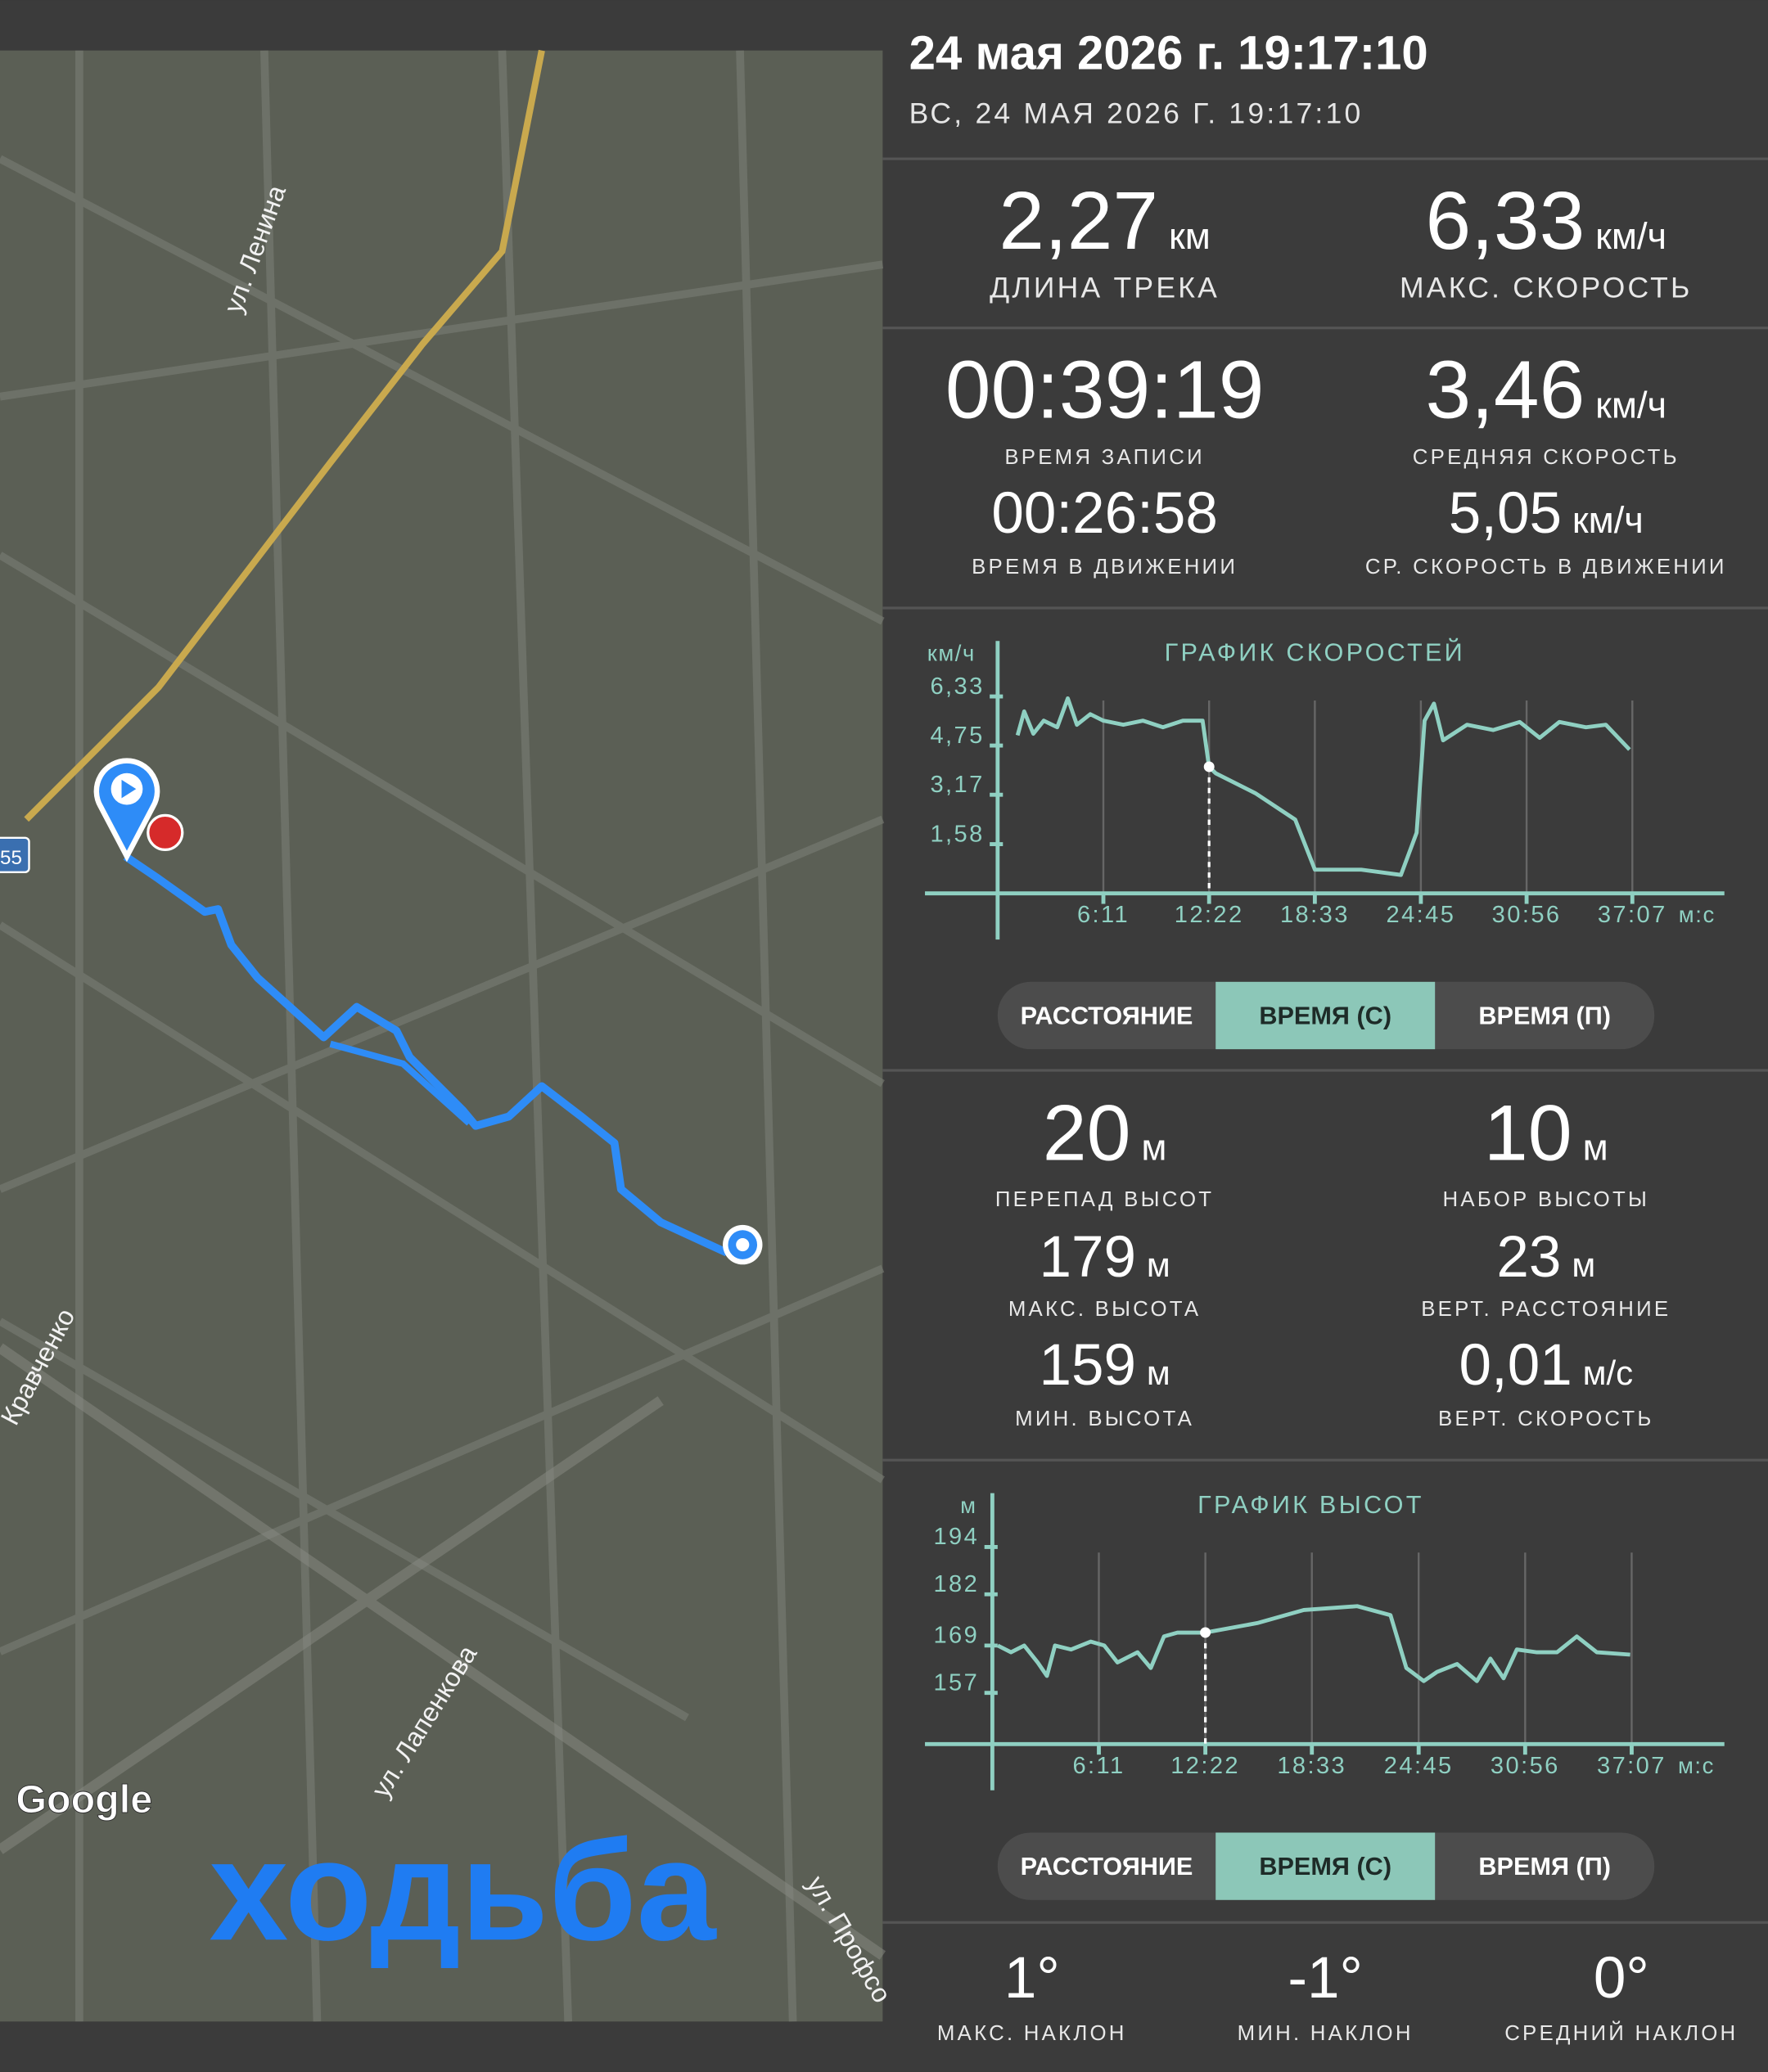 This screenshot has height=2072, width=1768. I want to click on stat-number: 2,27, so click(1078, 221).